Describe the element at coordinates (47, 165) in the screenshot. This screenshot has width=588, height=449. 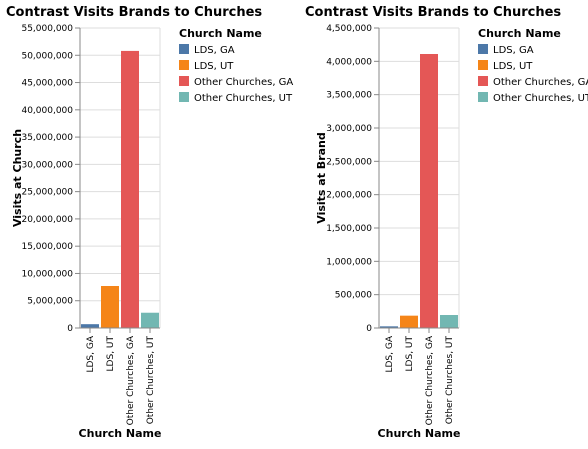
I see `y-tick-label: 30,000,000` at that location.